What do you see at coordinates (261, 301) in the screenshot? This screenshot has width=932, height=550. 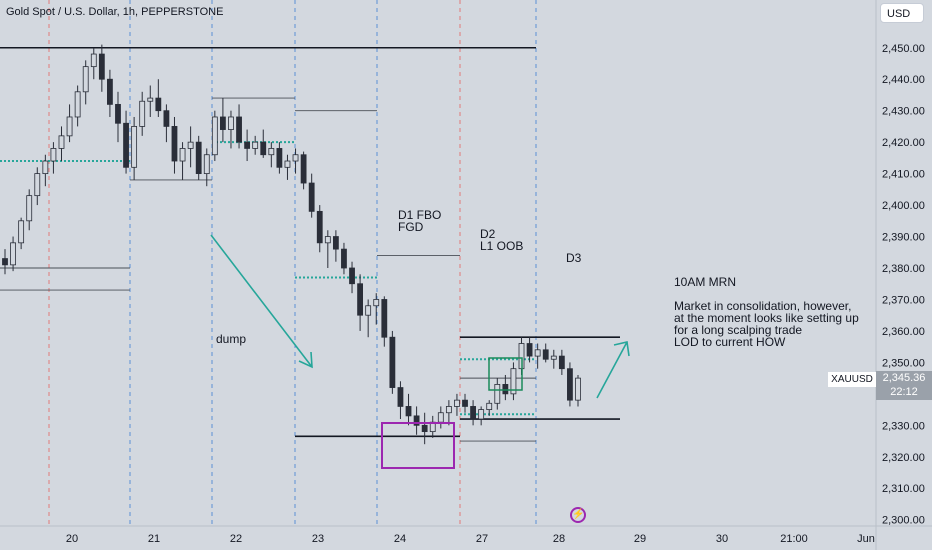 I see `dump-arrow` at bounding box center [261, 301].